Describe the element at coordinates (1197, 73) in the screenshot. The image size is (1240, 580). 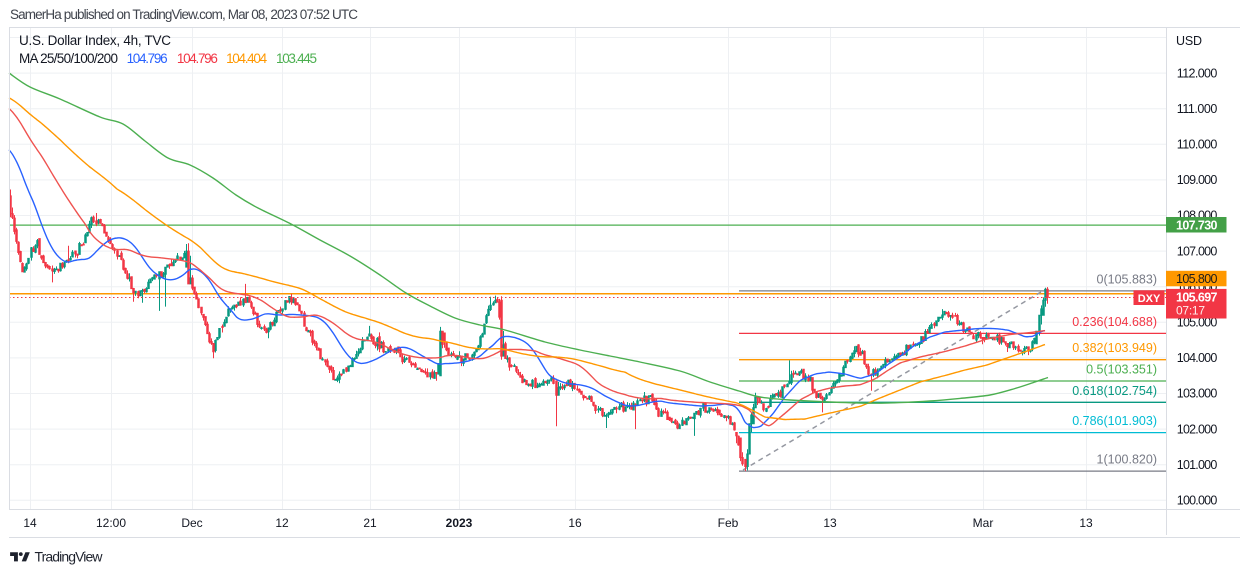
I see `svg-text: 112.000` at that location.